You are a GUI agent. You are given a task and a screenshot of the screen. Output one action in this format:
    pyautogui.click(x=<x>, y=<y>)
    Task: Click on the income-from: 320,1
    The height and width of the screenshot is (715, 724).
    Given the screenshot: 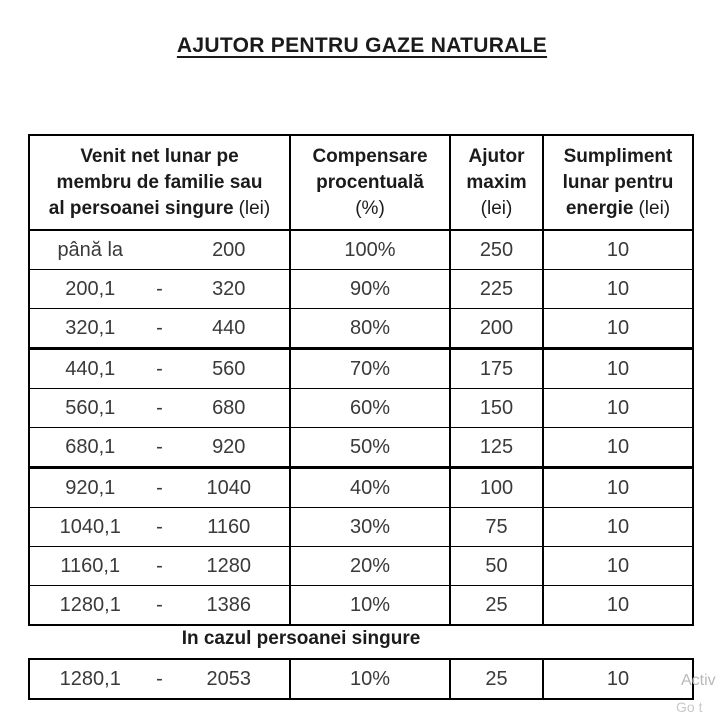 What is the action you would take?
    pyautogui.click(x=90, y=327)
    